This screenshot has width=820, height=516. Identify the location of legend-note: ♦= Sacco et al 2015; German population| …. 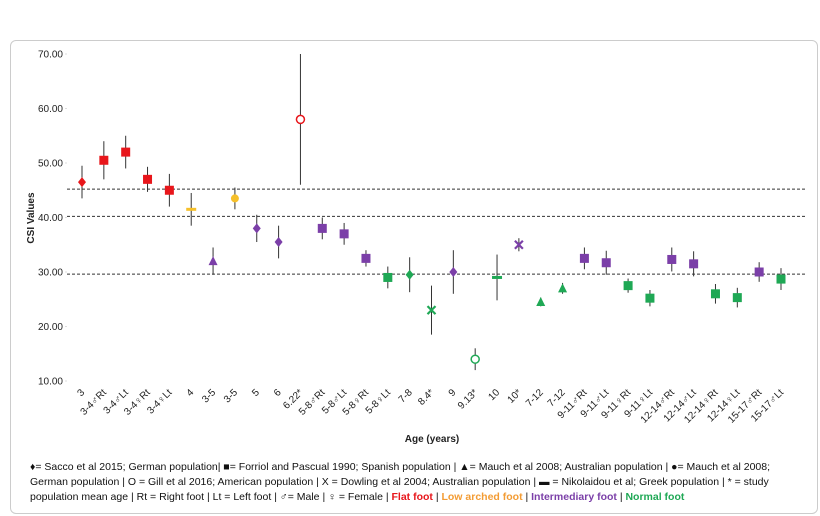
(415, 482).